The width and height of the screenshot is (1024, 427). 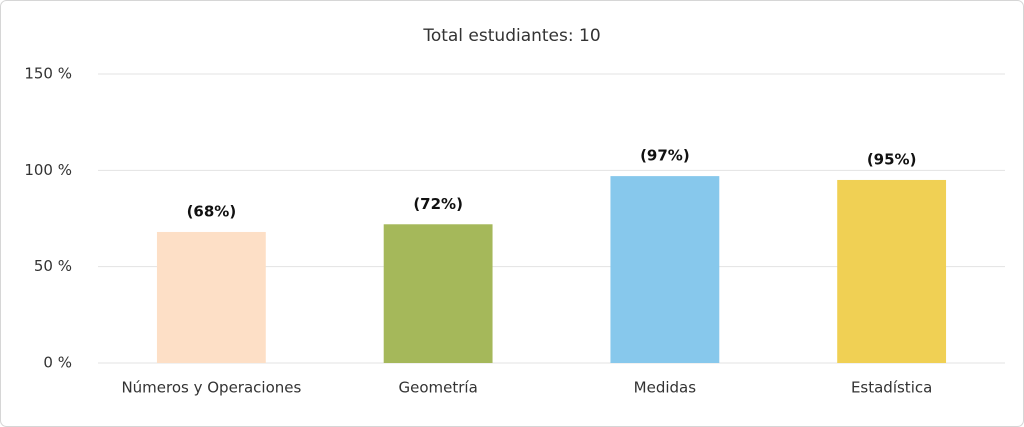 I want to click on y-tick-label: 150 %, so click(x=48, y=74).